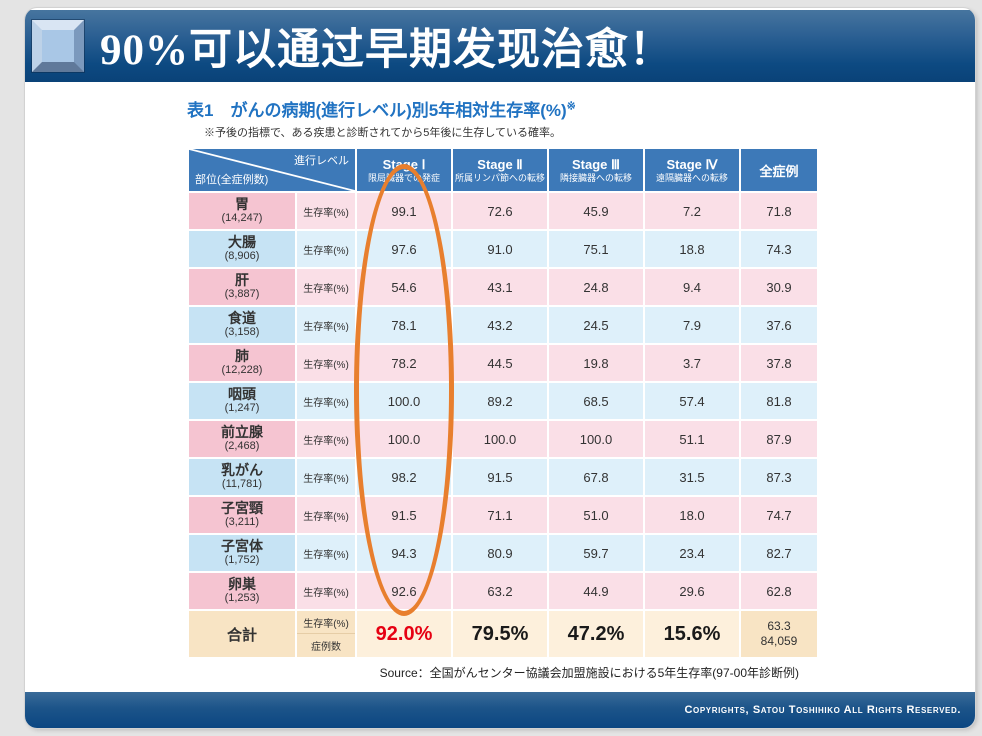 The height and width of the screenshot is (736, 982). Describe the element at coordinates (779, 249) in the screenshot. I see `value-cell: 74.3` at that location.